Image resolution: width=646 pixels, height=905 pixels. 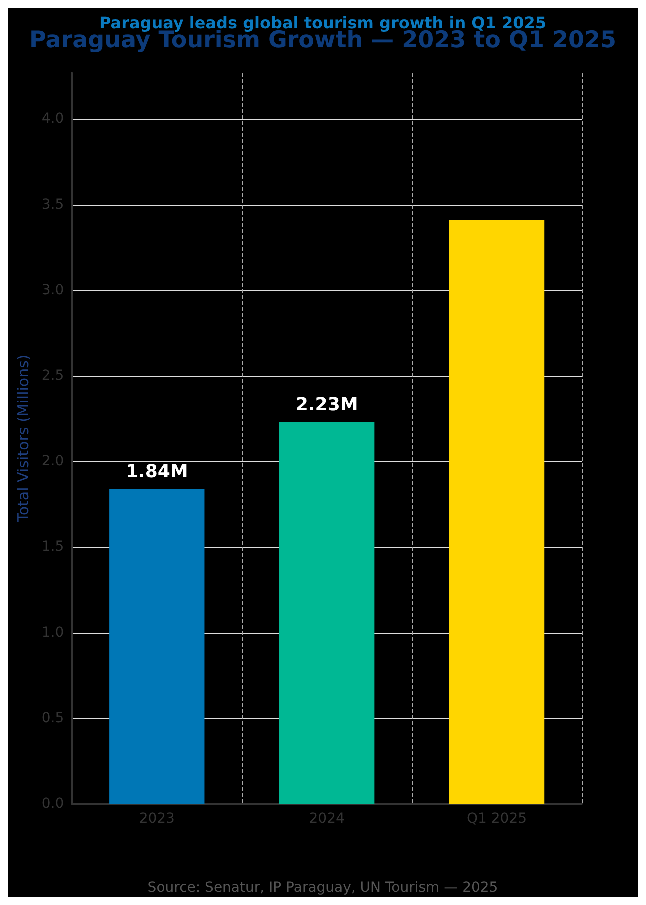 I want to click on data-label: 2.23M, so click(x=327, y=405).